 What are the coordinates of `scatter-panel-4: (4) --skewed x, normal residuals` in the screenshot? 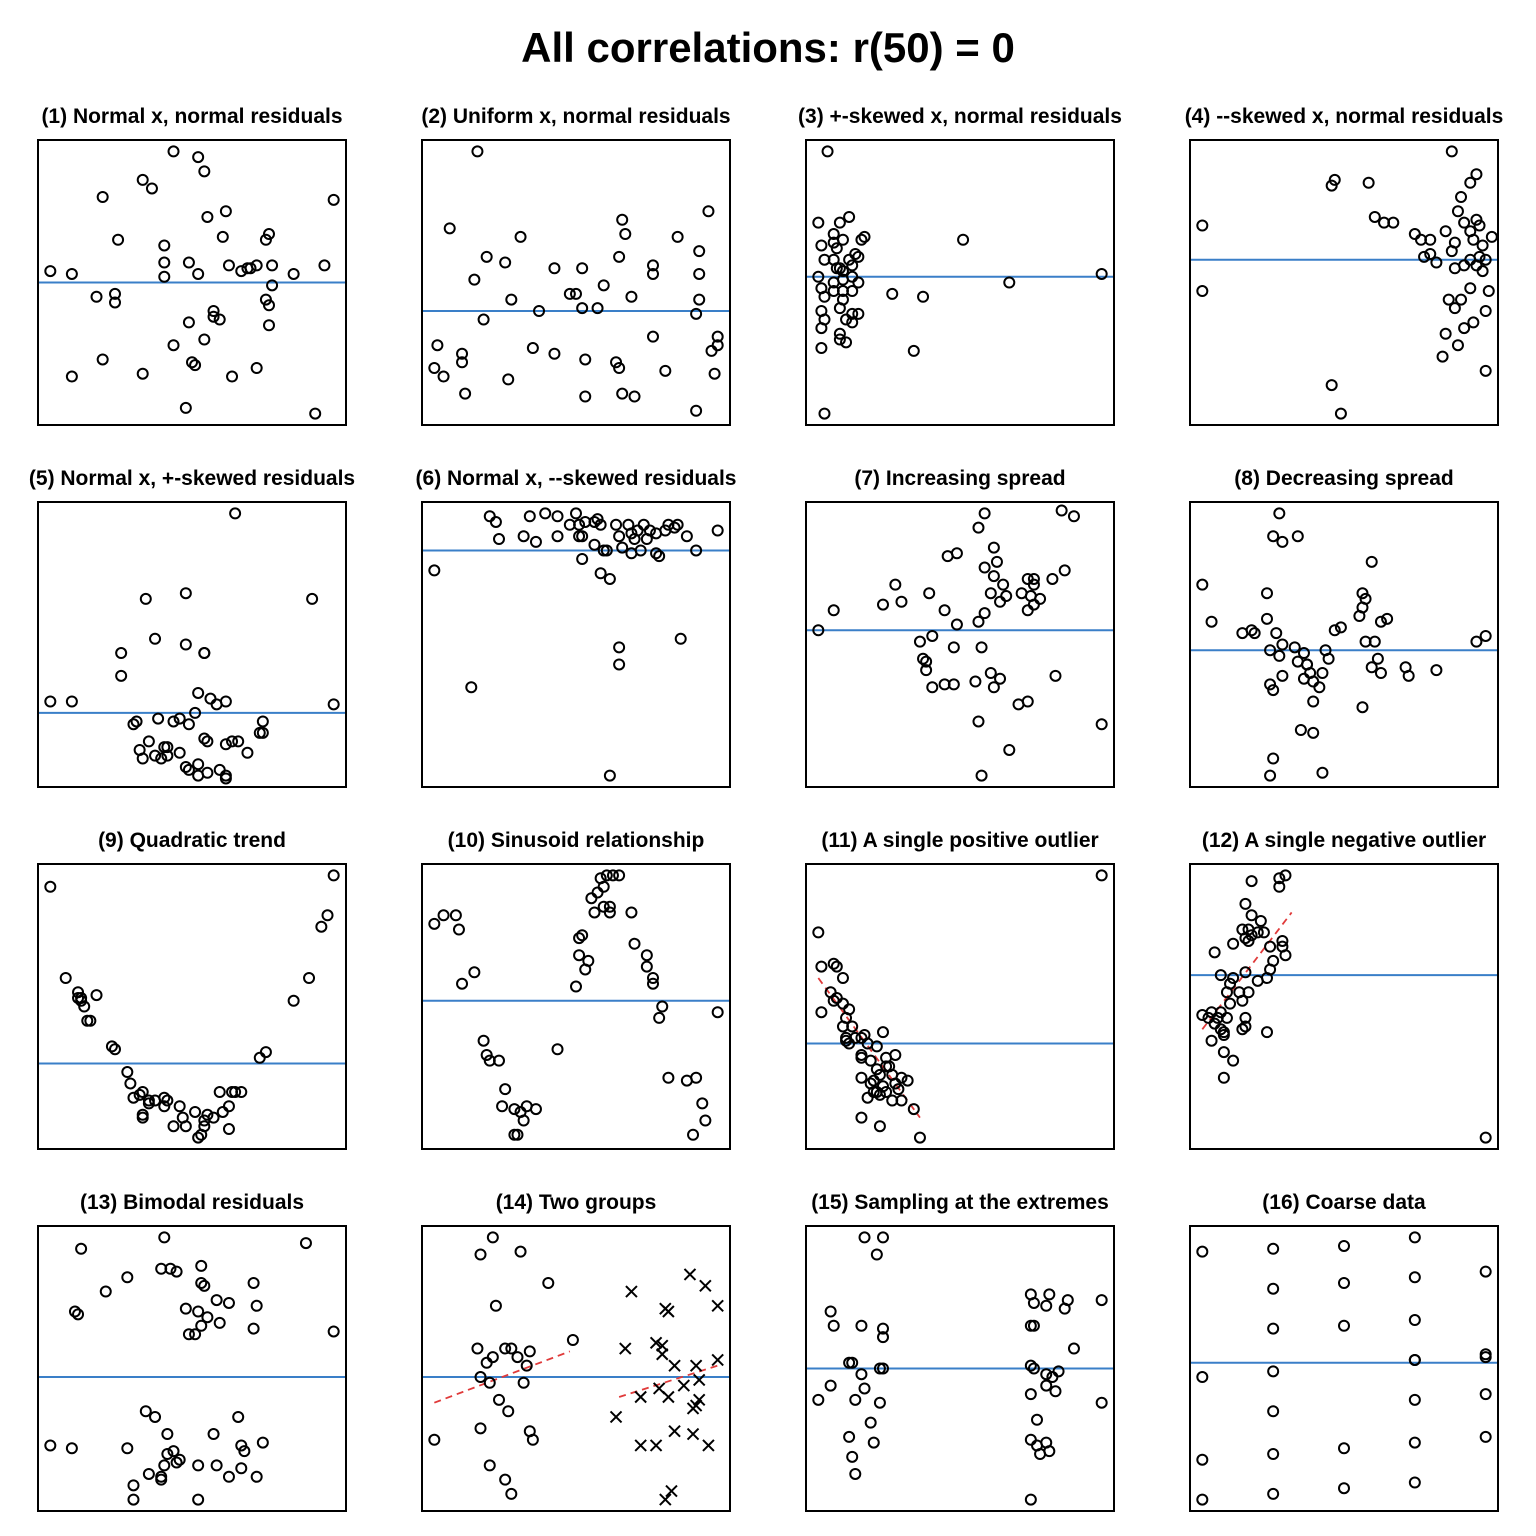 It's located at (1344, 265).